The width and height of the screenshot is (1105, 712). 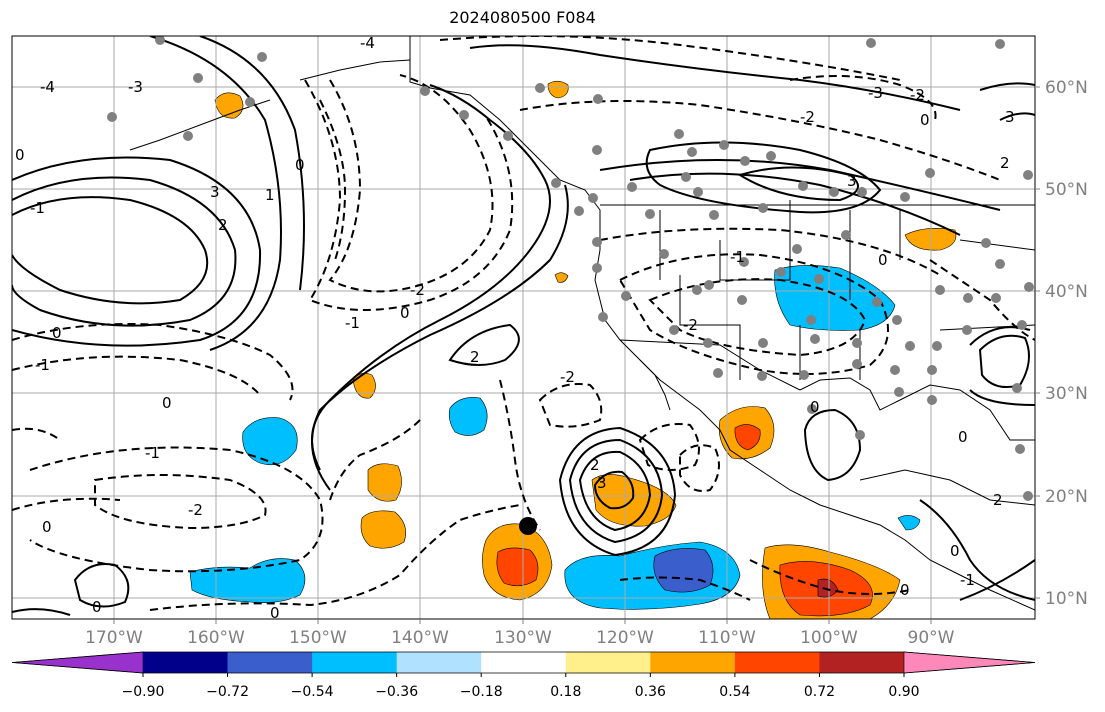 I want to click on lon-label: 160°W, so click(x=216, y=638).